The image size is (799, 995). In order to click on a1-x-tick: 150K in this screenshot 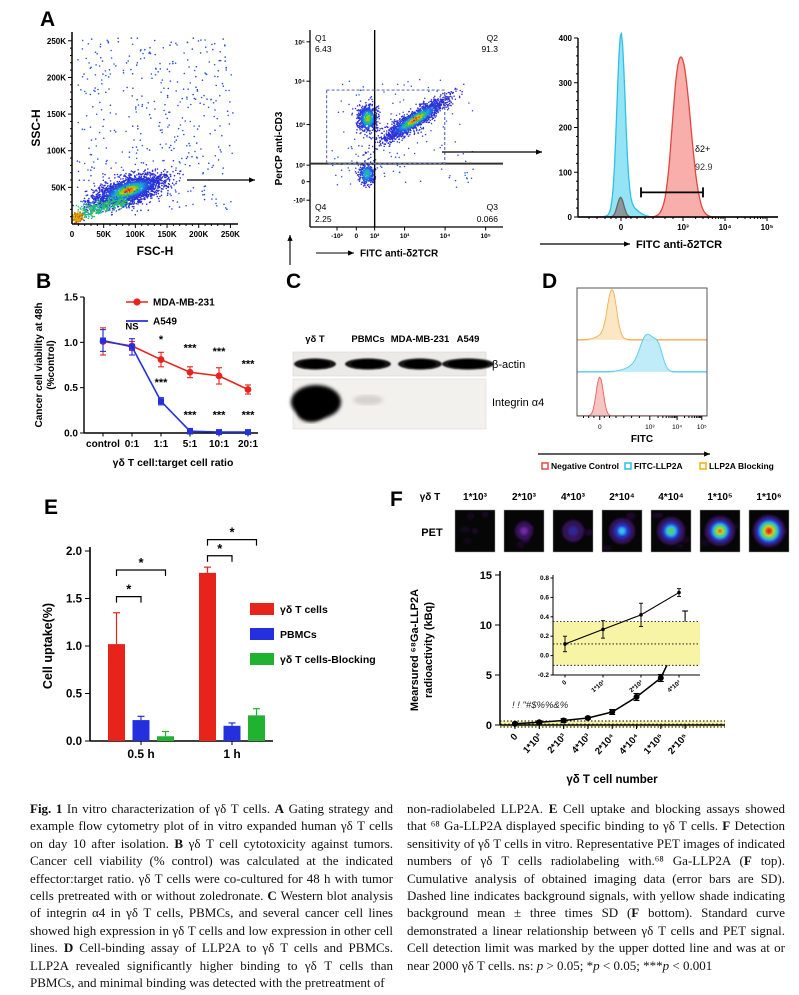, I will do `click(166, 234)`.